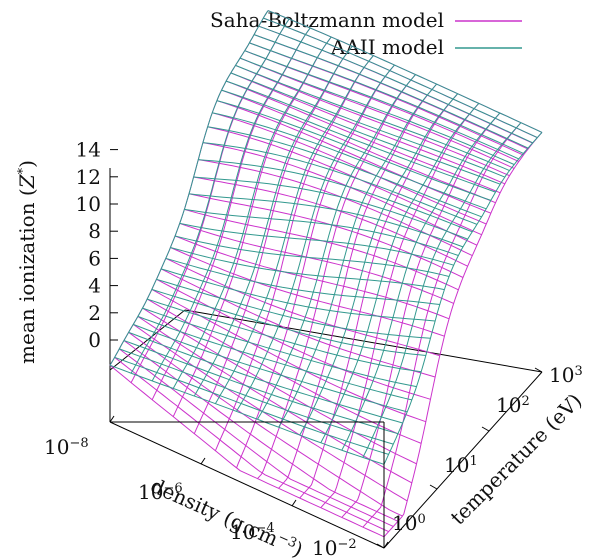 This screenshot has height=559, width=600. Describe the element at coordinates (288, 540) in the screenshot. I see `density-axis-title-sup: −3` at that location.